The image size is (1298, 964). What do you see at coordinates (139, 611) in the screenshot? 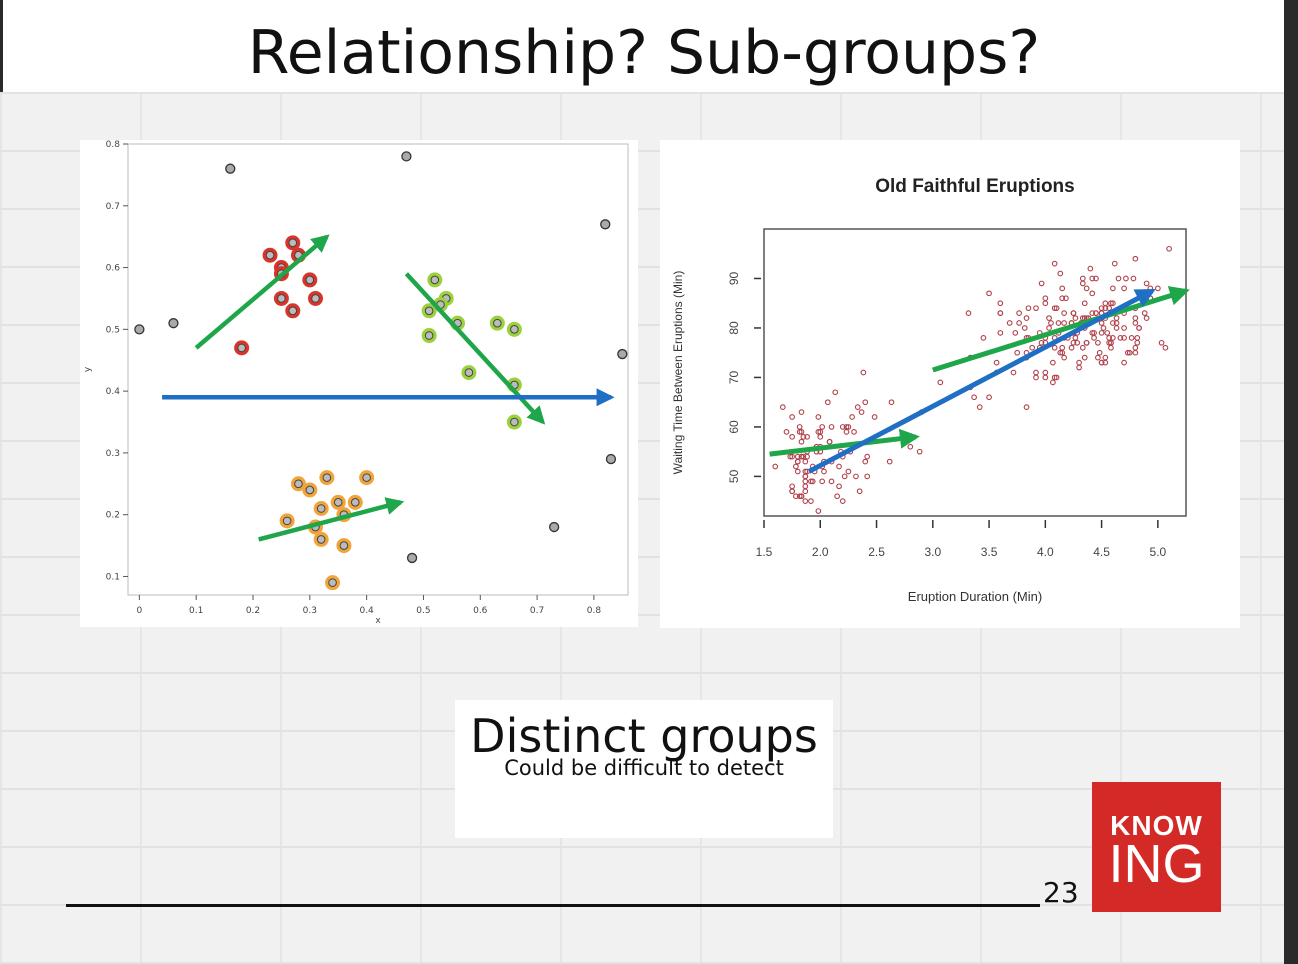
I see `x-tick-label: 0` at bounding box center [139, 611].